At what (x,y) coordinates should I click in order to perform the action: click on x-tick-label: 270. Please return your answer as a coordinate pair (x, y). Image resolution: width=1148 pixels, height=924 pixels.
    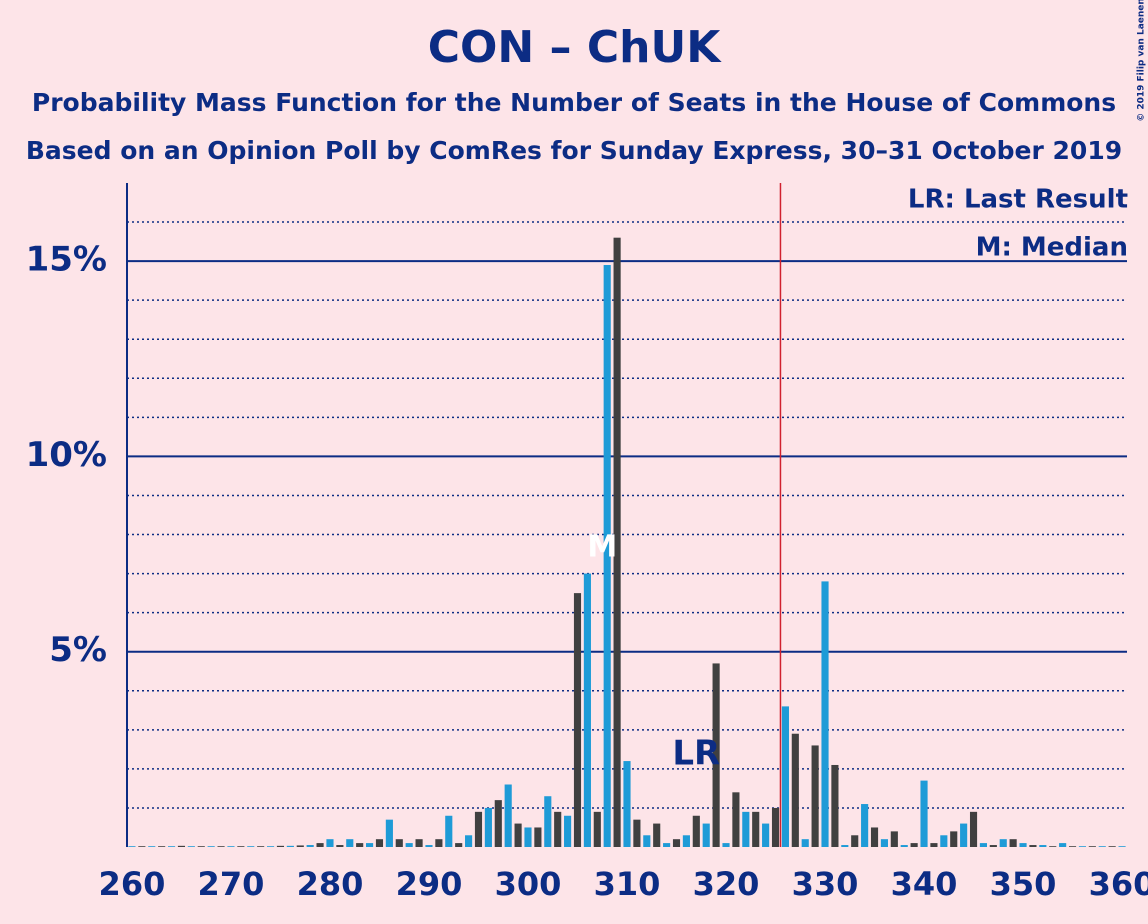
    Looking at the image, I should click on (231, 884).